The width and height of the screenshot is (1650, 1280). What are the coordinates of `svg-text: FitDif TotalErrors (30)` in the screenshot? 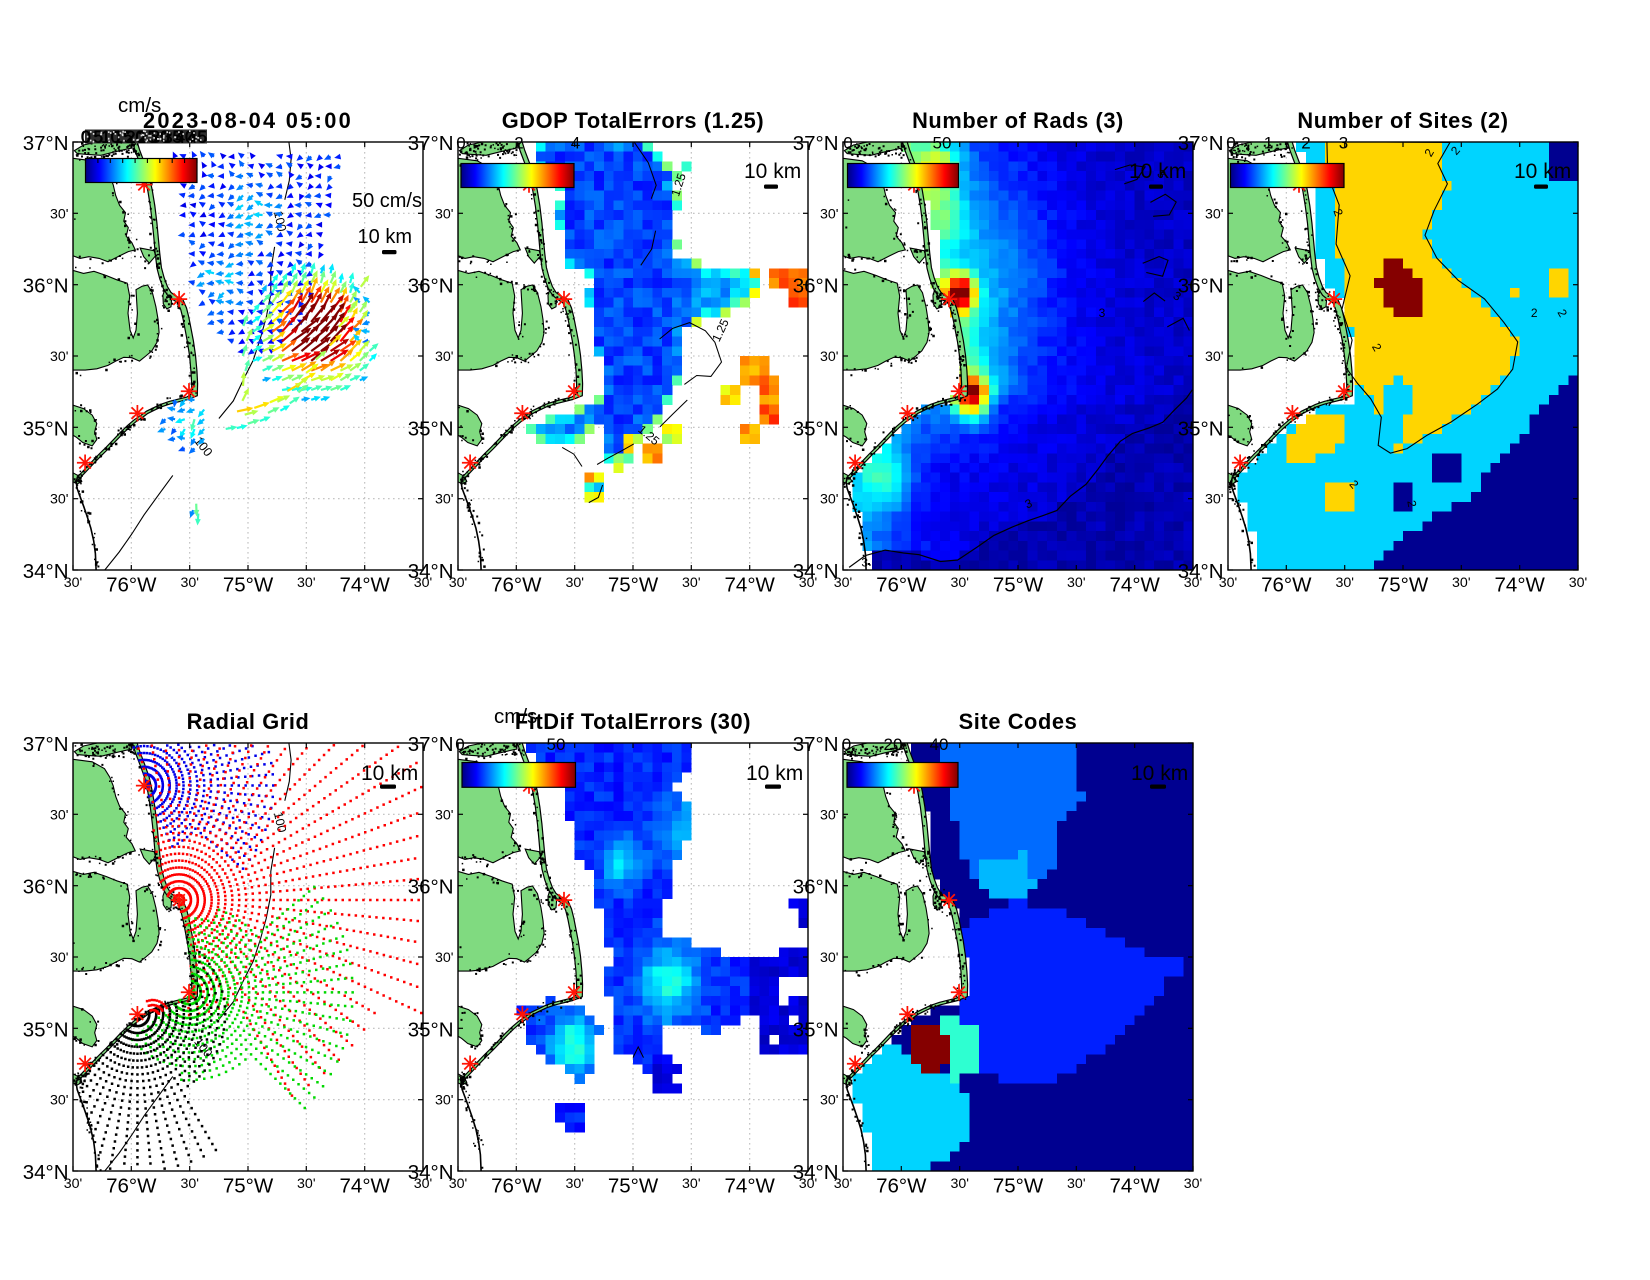 It's located at (633, 721).